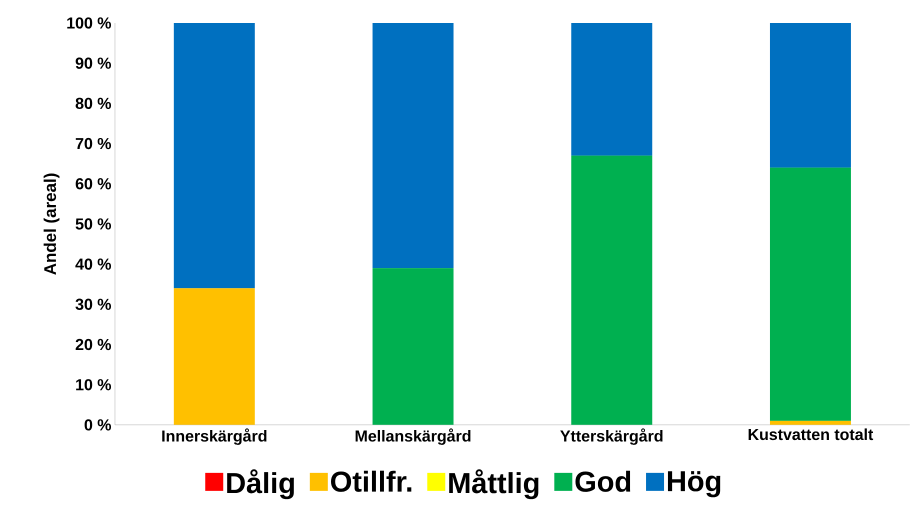  What do you see at coordinates (94, 104) in the screenshot?
I see `y-tick-label: 80 %` at bounding box center [94, 104].